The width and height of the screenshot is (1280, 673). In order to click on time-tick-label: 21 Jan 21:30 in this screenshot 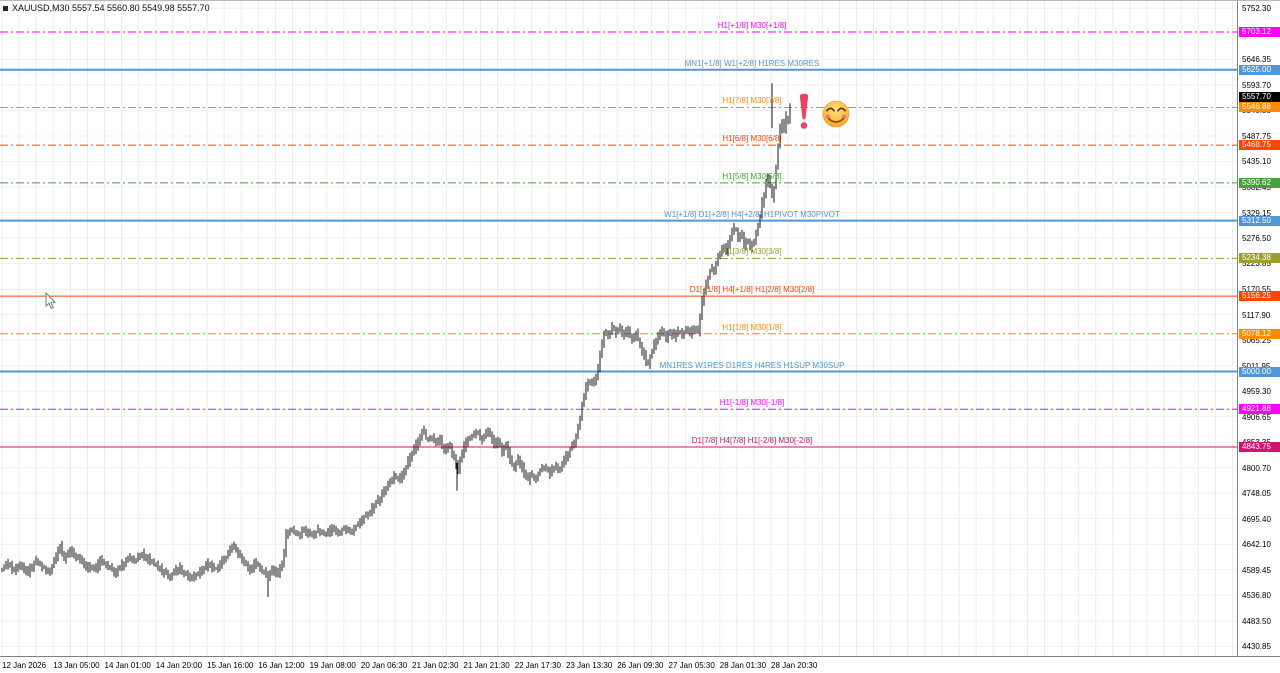, I will do `click(486, 665)`.